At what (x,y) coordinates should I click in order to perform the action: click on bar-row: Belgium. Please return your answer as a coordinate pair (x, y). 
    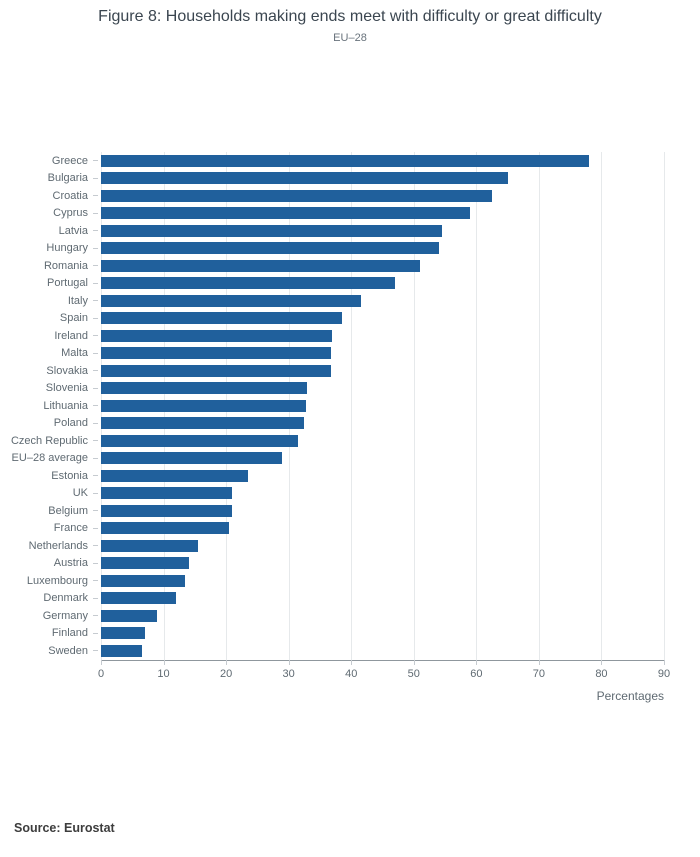
    Looking at the image, I should click on (356, 511).